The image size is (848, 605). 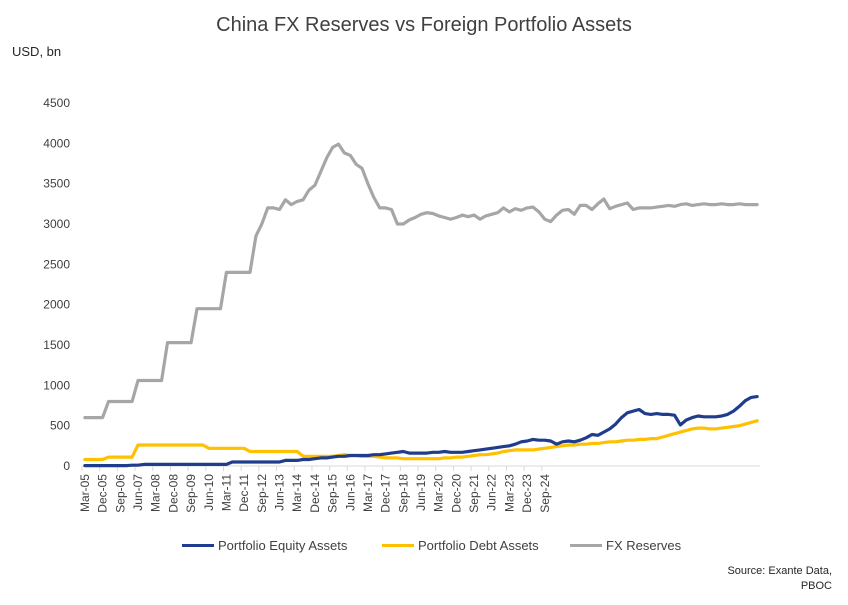 I want to click on y-tick-label: 1500, so click(x=56, y=345).